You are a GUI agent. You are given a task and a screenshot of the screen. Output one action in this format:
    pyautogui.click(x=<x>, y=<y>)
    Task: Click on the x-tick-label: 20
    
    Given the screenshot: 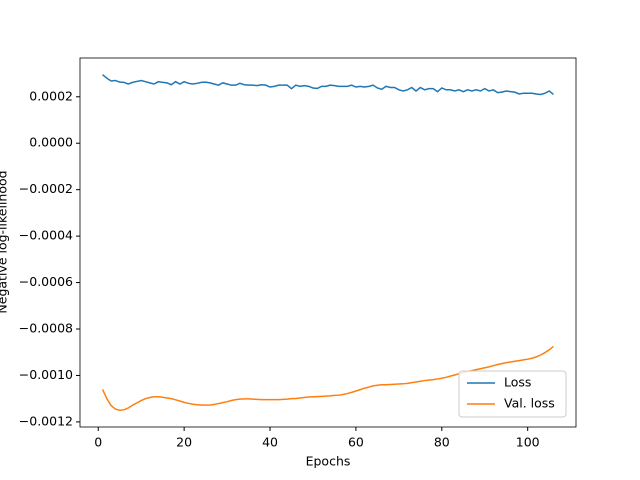 What is the action you would take?
    pyautogui.click(x=184, y=442)
    